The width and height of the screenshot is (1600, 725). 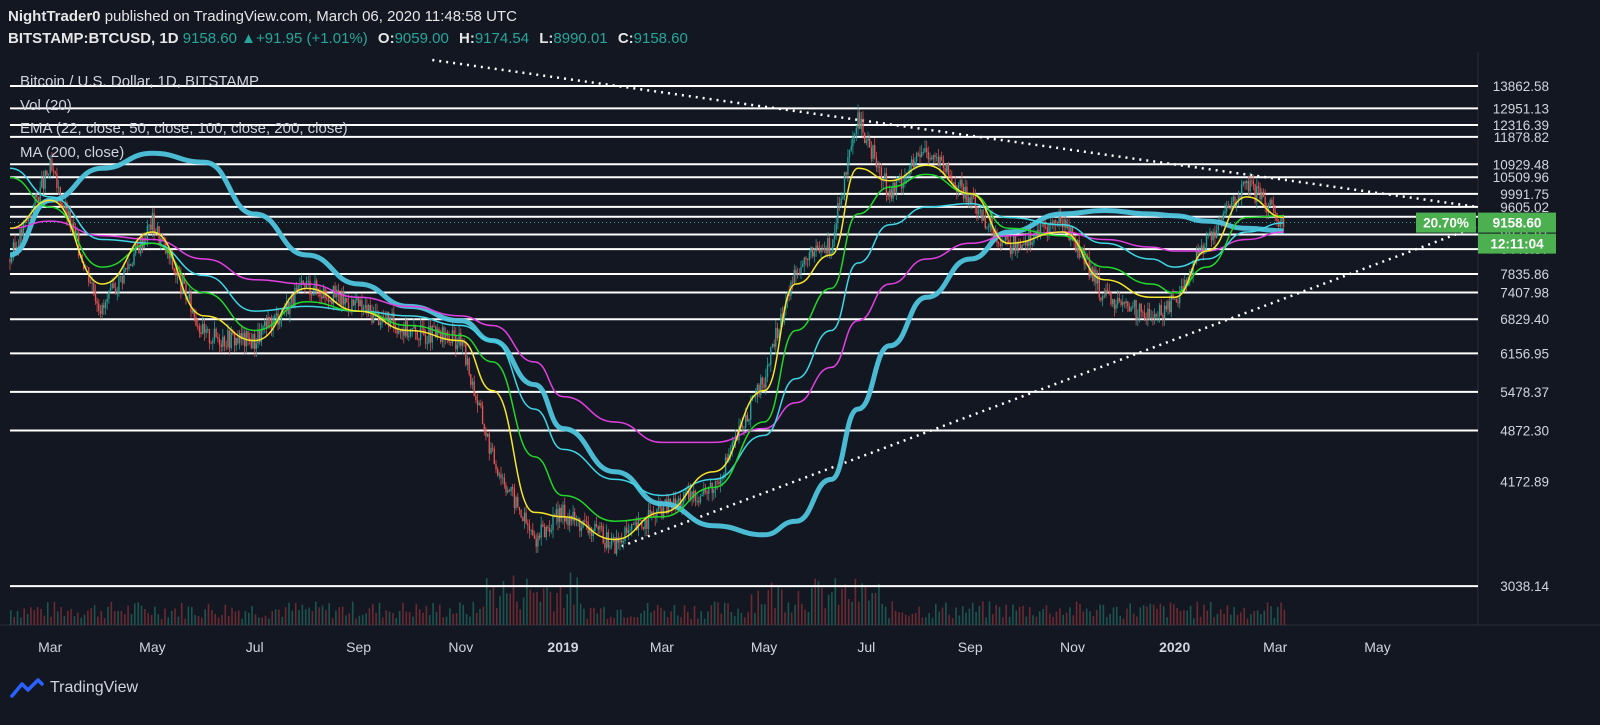 I want to click on x-tick-label: Mar, so click(x=662, y=647).